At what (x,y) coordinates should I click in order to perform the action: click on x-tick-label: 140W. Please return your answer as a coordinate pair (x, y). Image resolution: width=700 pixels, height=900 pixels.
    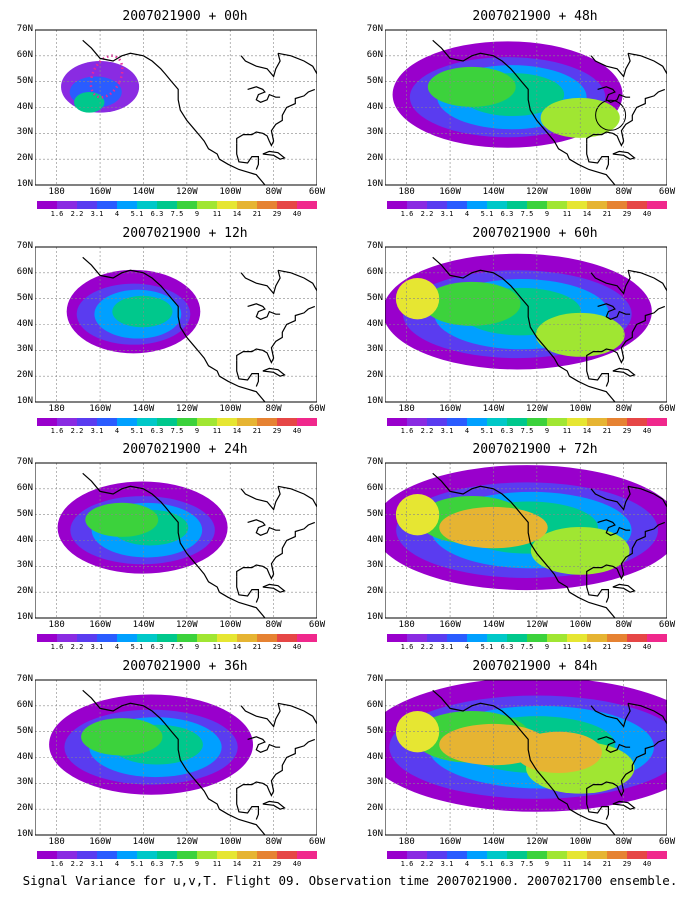
    Looking at the image, I should click on (493, 192).